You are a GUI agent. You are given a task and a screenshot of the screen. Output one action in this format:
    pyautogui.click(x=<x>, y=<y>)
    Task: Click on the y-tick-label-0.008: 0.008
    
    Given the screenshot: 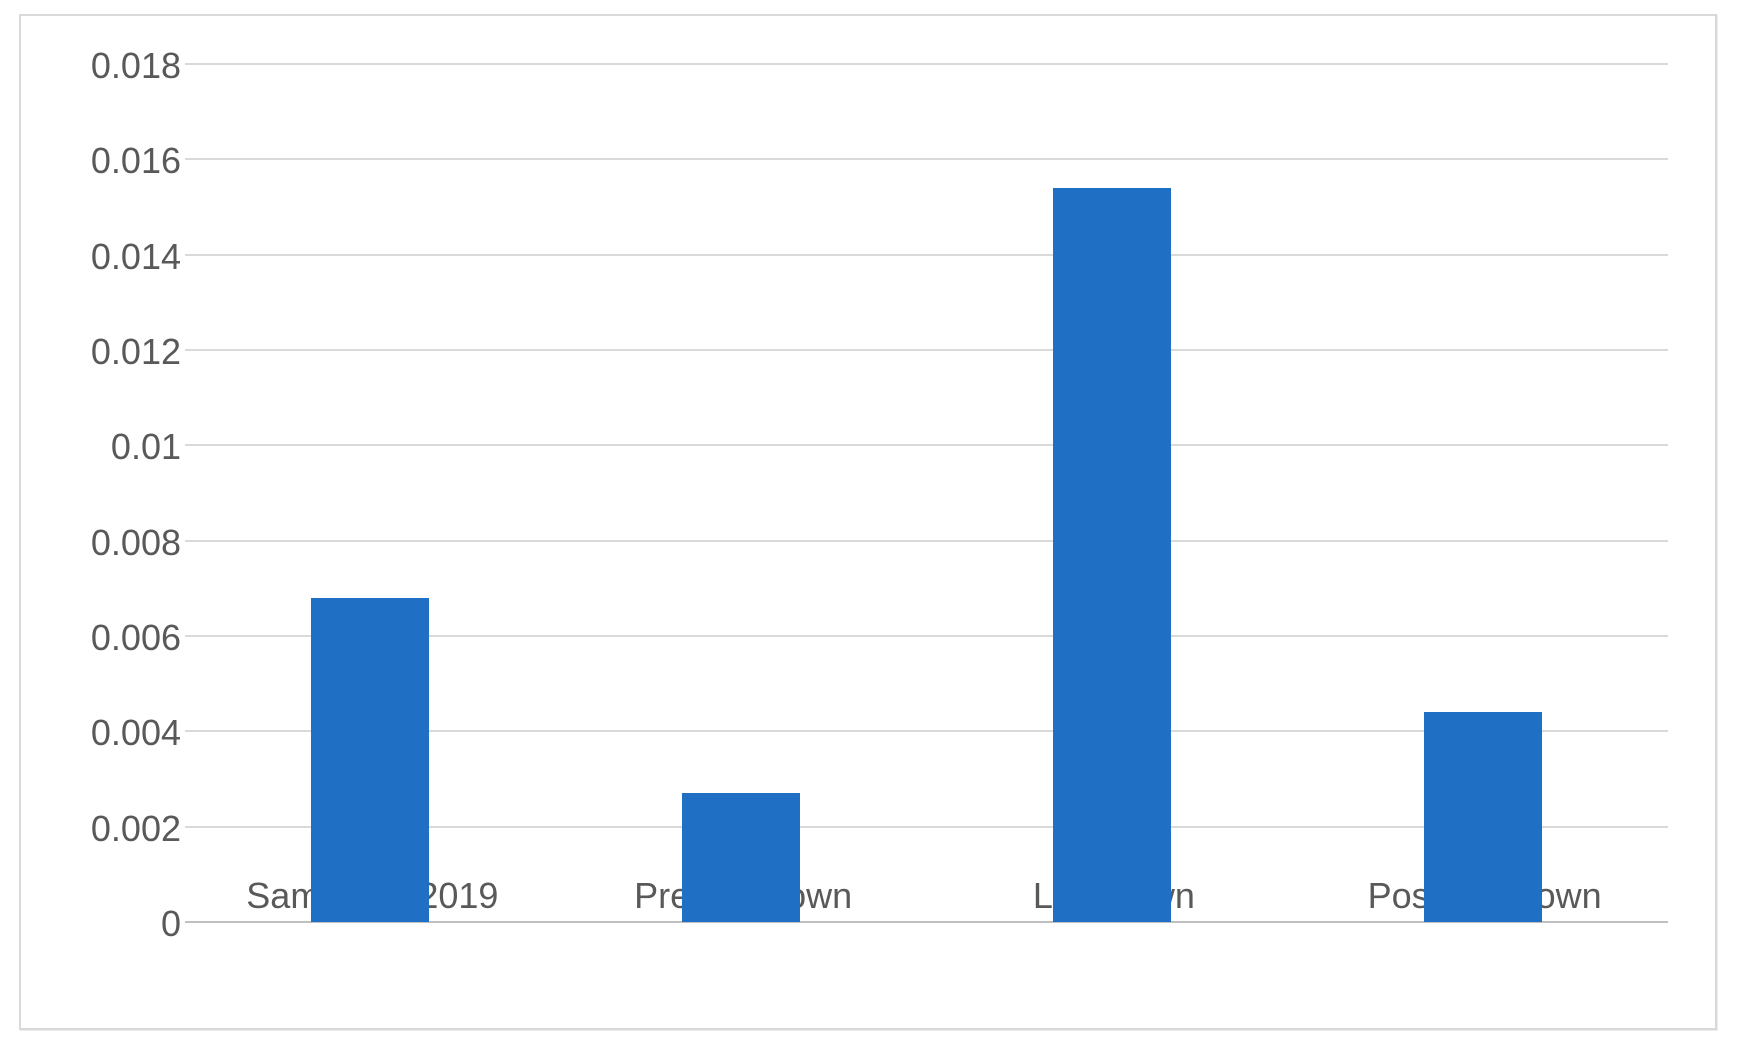 What is the action you would take?
    pyautogui.click(x=135, y=542)
    